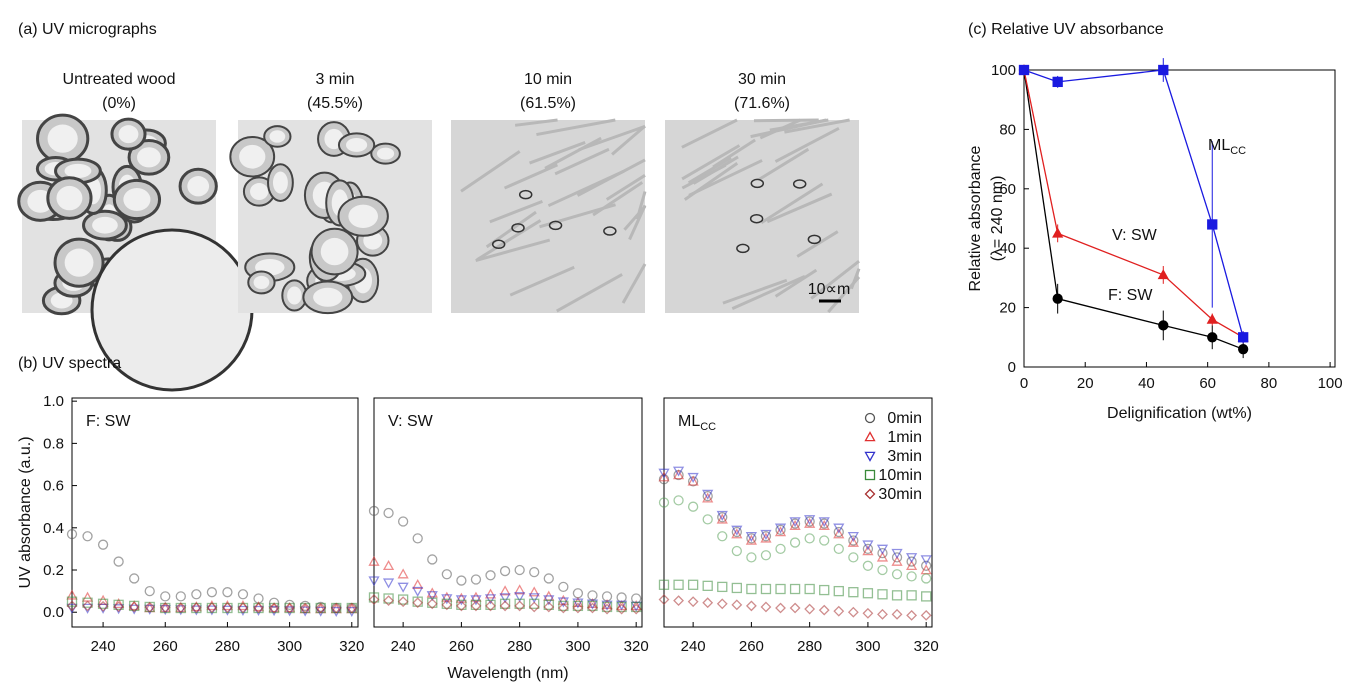  I want to click on y-tick-label: 60, so click(1007, 189).